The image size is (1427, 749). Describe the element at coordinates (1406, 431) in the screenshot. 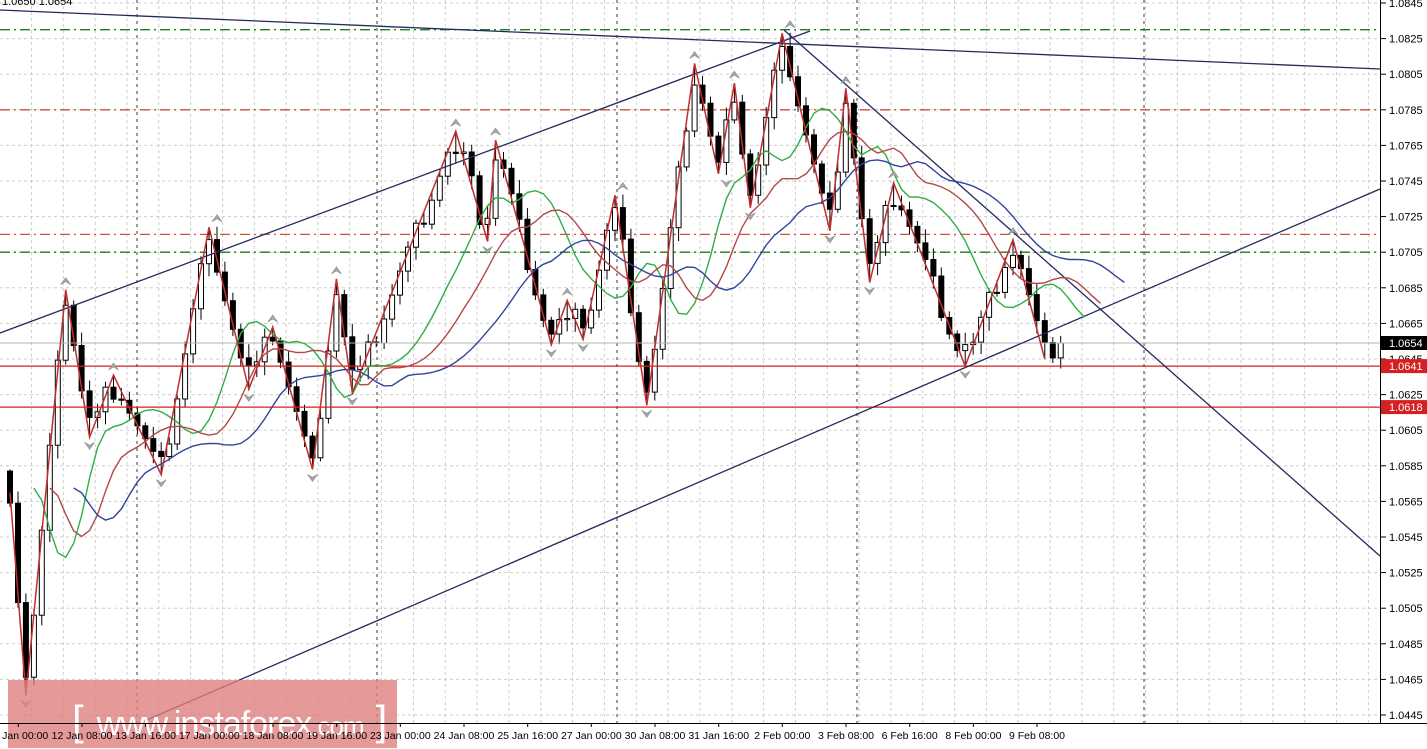

I see `y-axis-label: 1.0605` at that location.